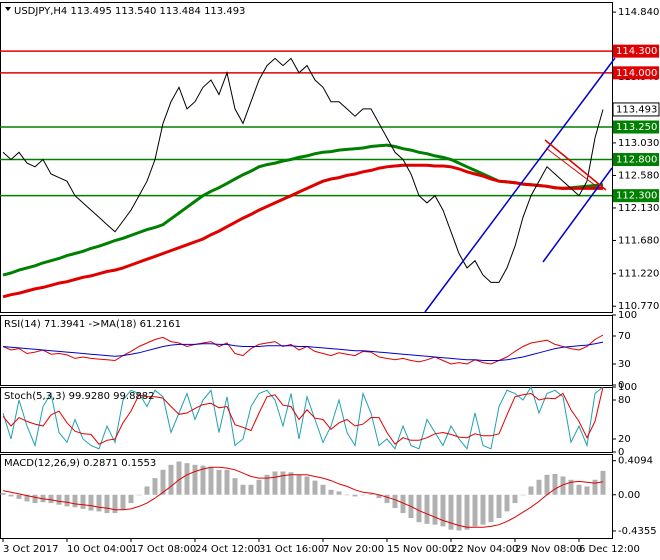 The image size is (660, 560). Describe the element at coordinates (638, 208) in the screenshot. I see `y-tick-label: 112.130` at that location.